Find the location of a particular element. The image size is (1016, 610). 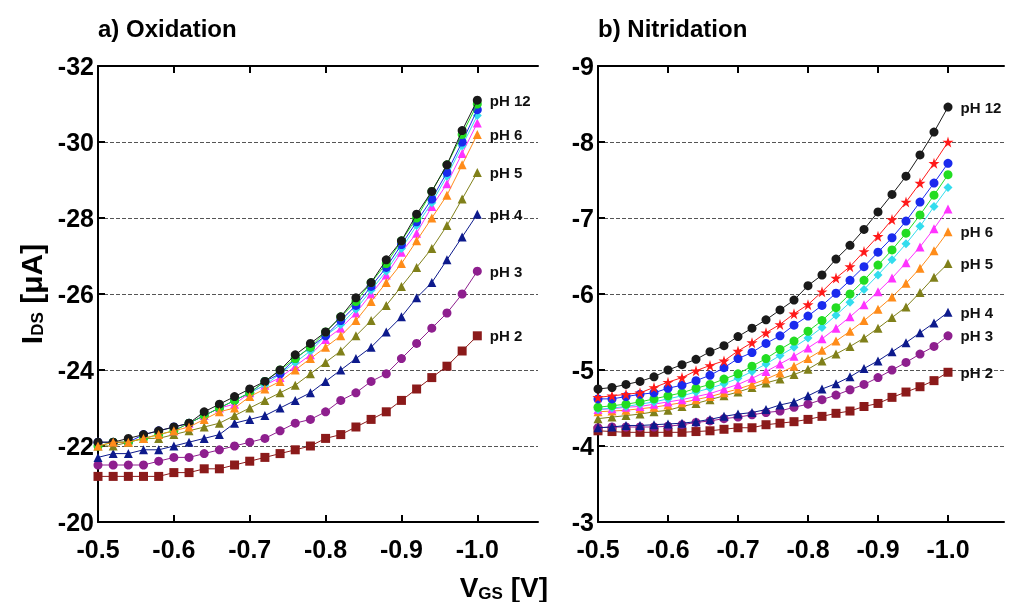

y-tick-label: -22 is located at coordinates (75, 446).